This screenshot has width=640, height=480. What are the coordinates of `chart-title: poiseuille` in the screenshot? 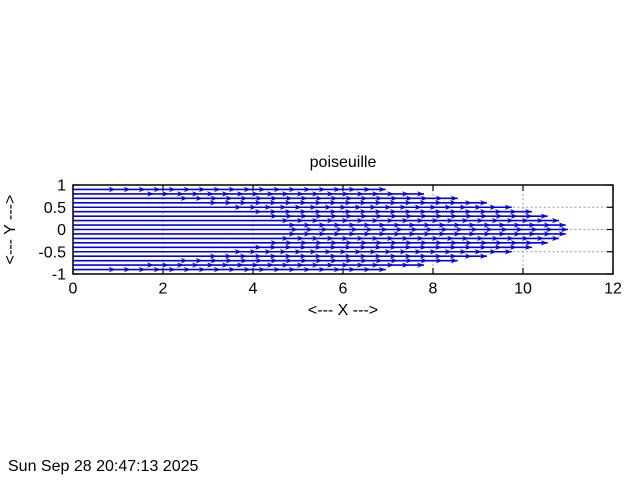 It's located at (343, 162).